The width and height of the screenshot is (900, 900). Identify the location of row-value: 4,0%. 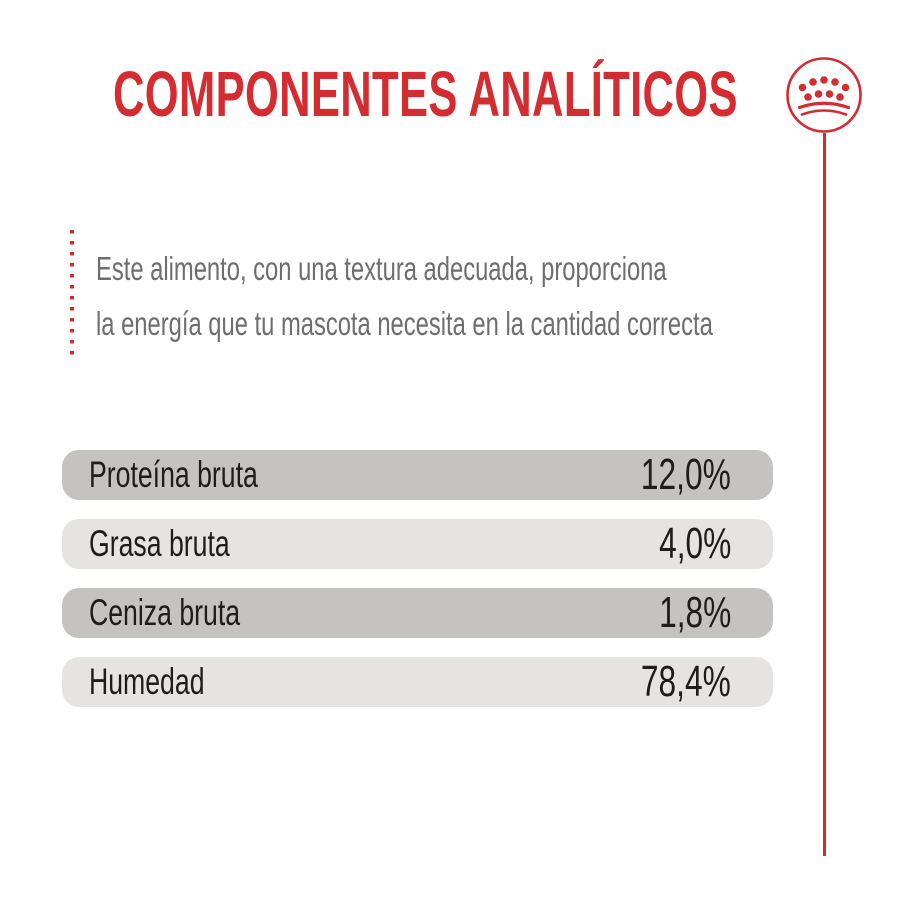
(694, 543).